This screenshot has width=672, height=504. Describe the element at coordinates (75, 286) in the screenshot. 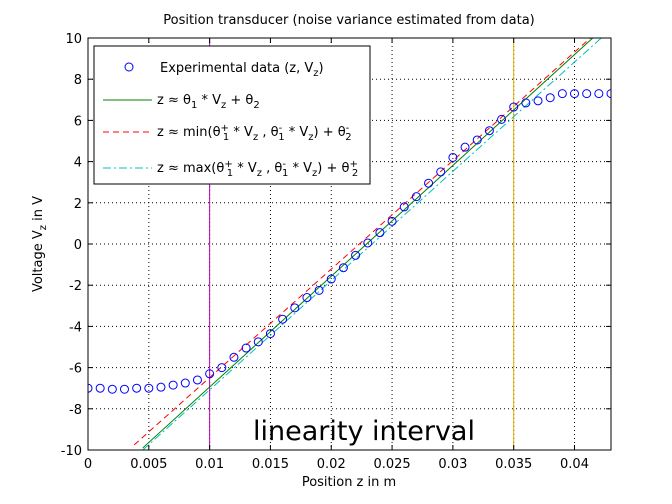

I see `y-tick-label: -2` at that location.